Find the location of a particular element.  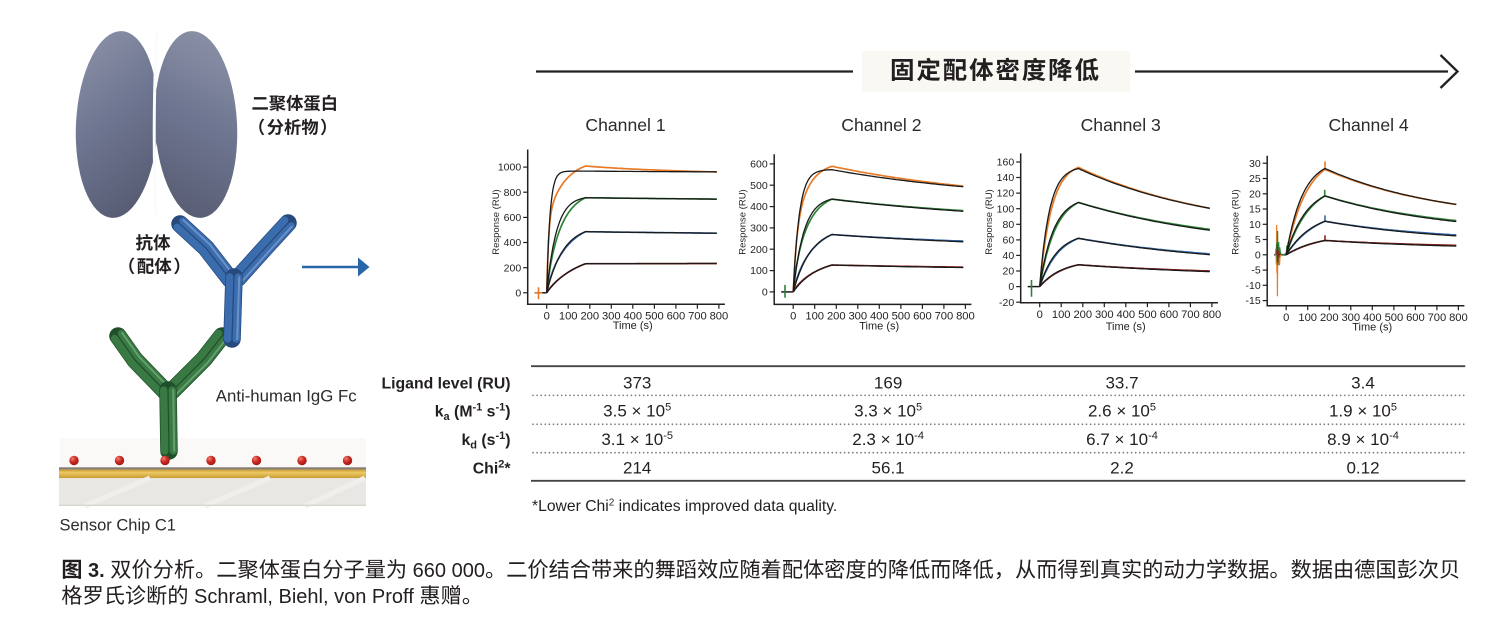

svg-text: 3.4 is located at coordinates (1363, 383).